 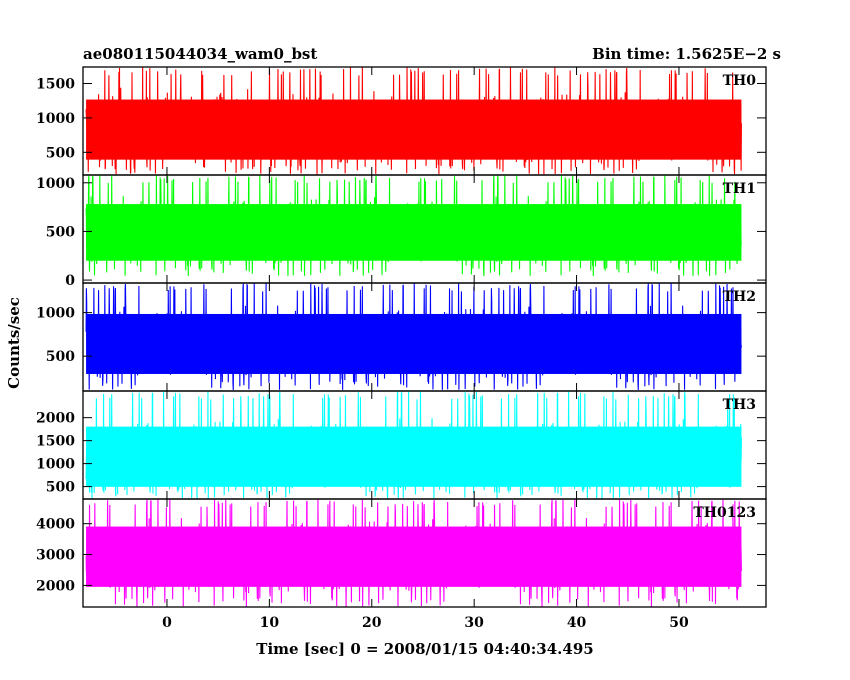 I want to click on panel-frame-th0123, so click(x=424, y=553).